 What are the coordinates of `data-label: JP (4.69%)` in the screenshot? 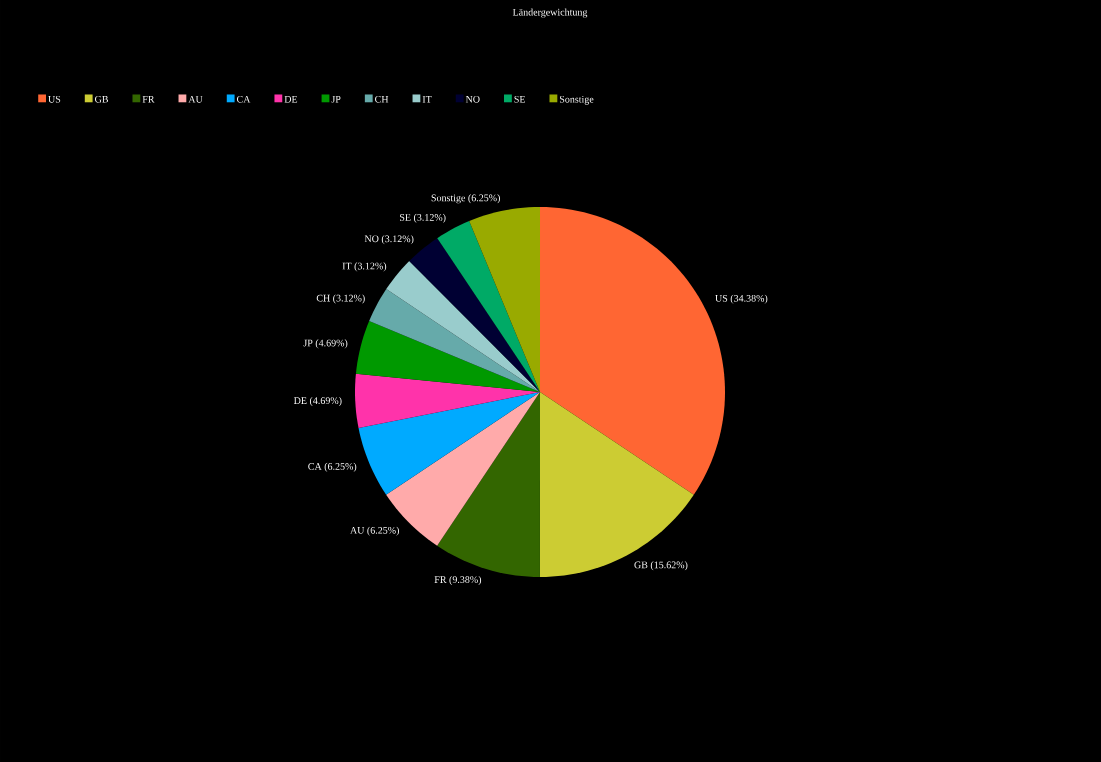 It's located at (325, 344).